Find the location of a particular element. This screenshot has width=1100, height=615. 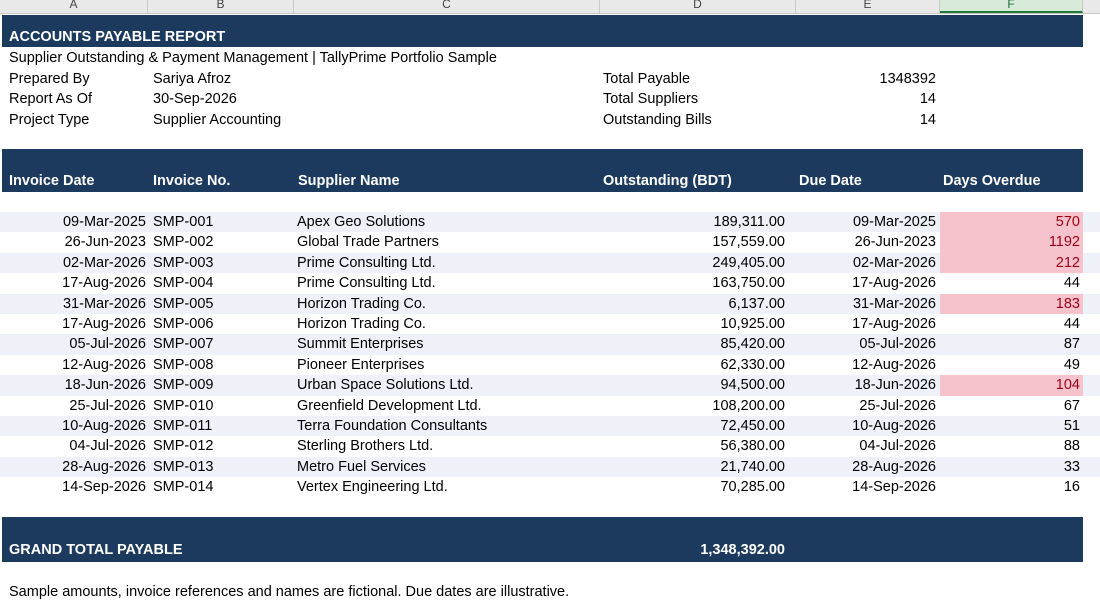

due-date-cell: 26-Jun-2023 is located at coordinates (895, 242).